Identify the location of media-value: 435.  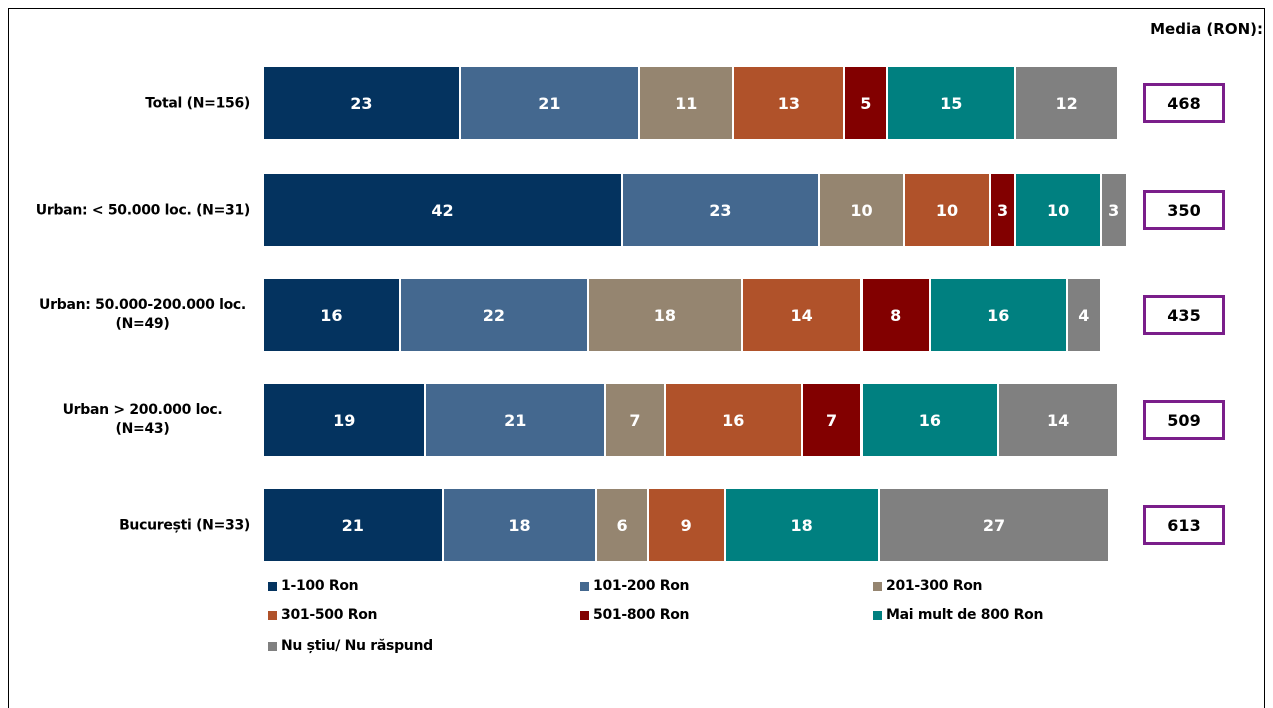
(1184, 315).